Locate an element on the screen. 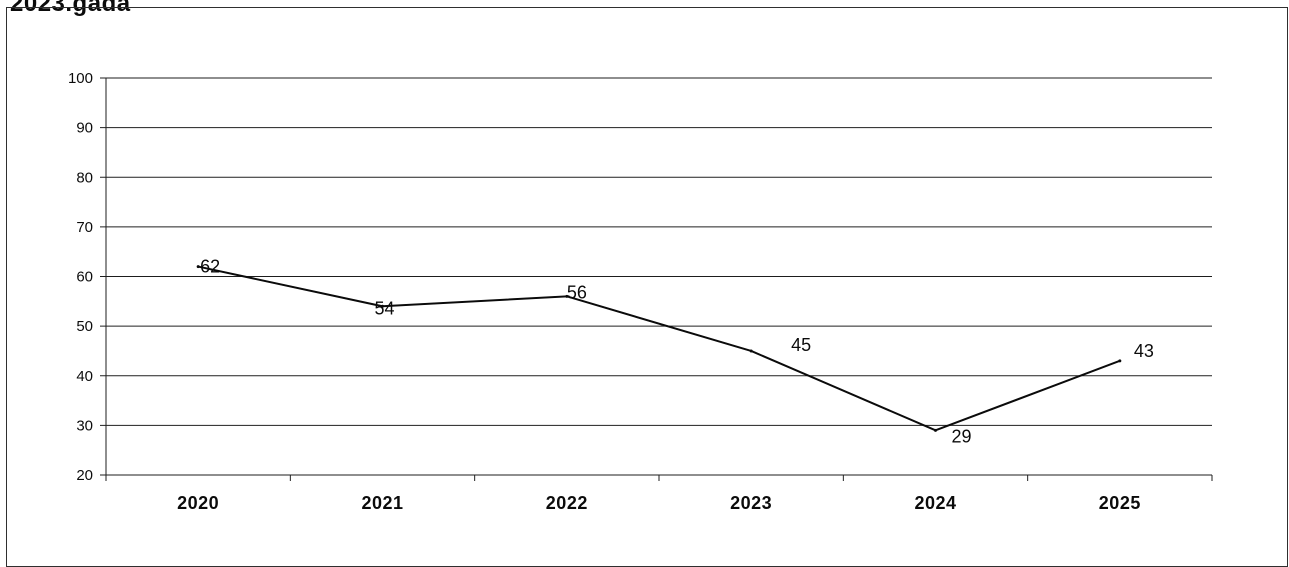 The width and height of the screenshot is (1289, 567). y-tick-label-60: 60 is located at coordinates (84, 277).